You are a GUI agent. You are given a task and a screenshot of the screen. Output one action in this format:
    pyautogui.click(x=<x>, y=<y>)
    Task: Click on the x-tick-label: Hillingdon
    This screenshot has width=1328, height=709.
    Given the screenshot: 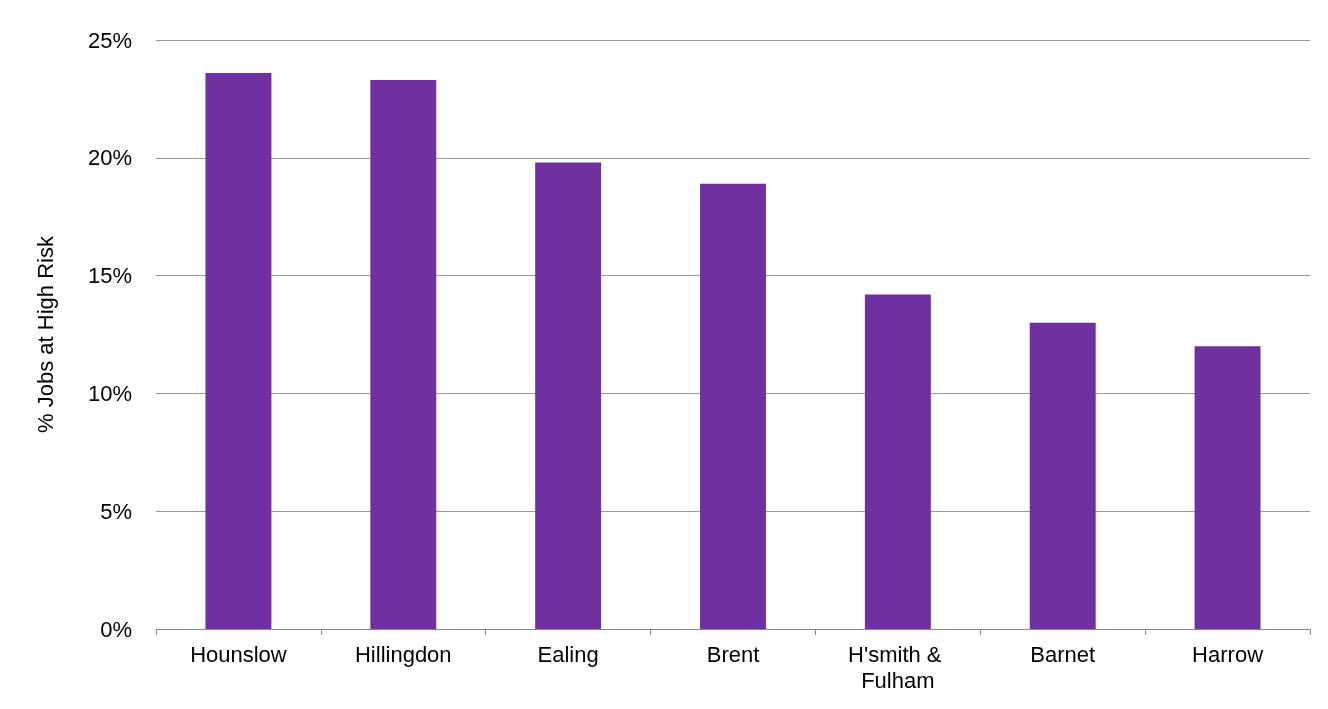 What is the action you would take?
    pyautogui.click(x=403, y=654)
    